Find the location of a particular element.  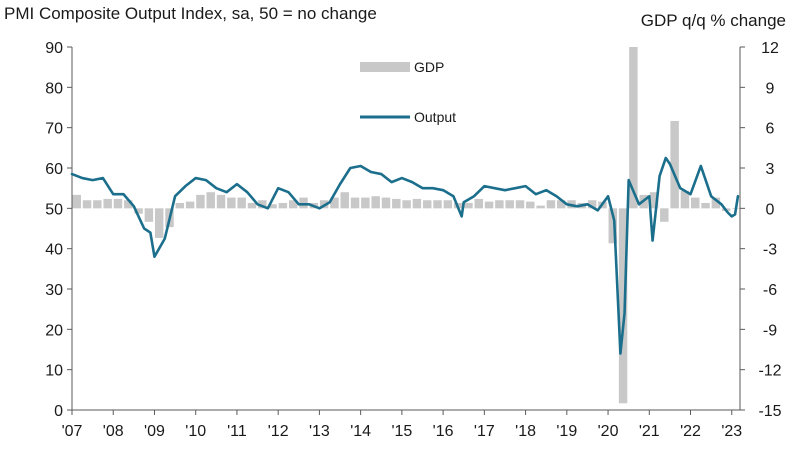

x-tick-label: '23 is located at coordinates (731, 431).